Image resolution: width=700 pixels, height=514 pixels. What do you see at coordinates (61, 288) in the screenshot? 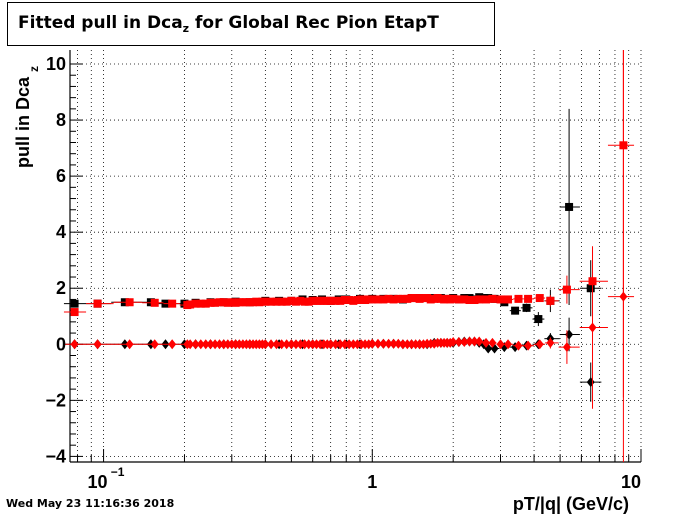
I see `y-tick-label: 2` at bounding box center [61, 288].